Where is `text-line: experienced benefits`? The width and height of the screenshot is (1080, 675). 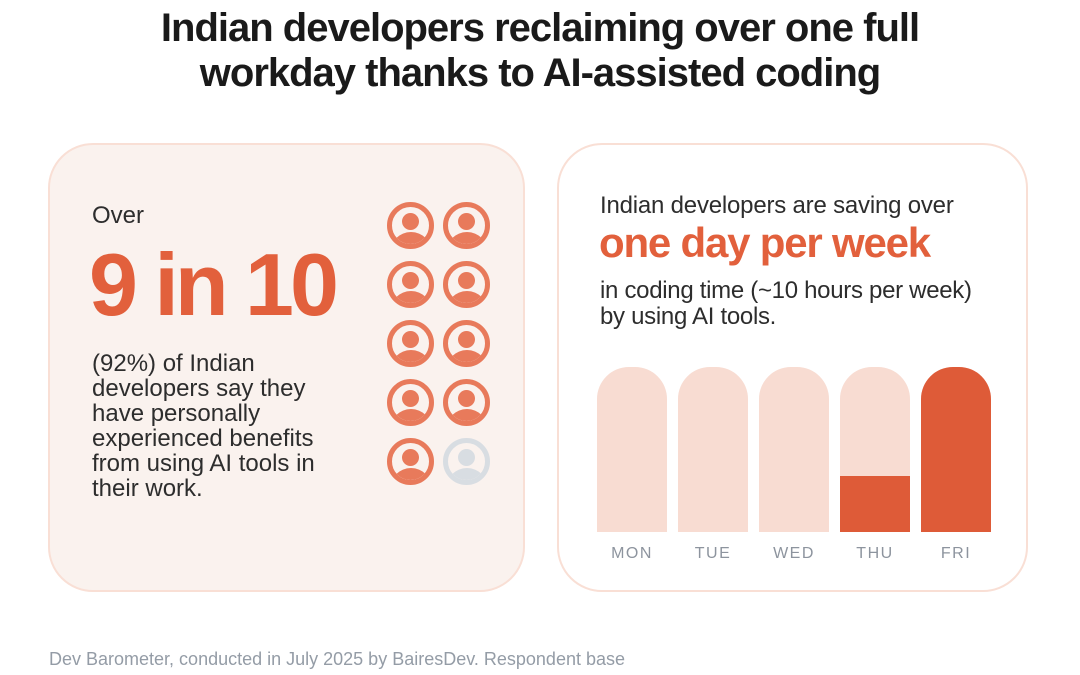
text-line: experienced benefits is located at coordinates (203, 438).